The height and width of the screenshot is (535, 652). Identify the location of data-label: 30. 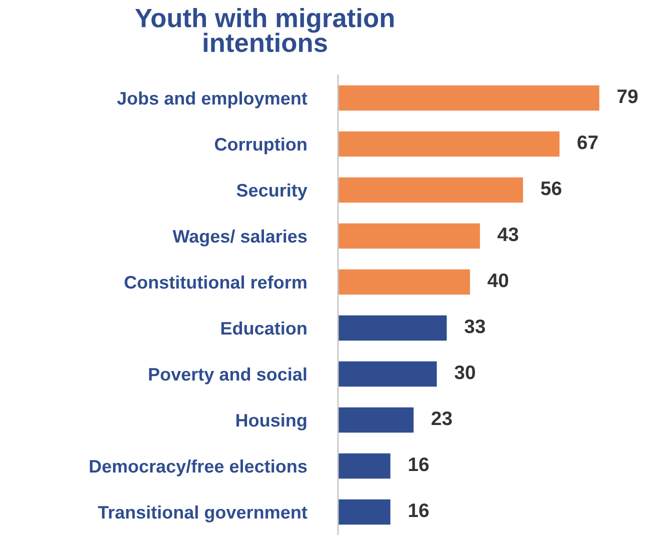
(464, 372).